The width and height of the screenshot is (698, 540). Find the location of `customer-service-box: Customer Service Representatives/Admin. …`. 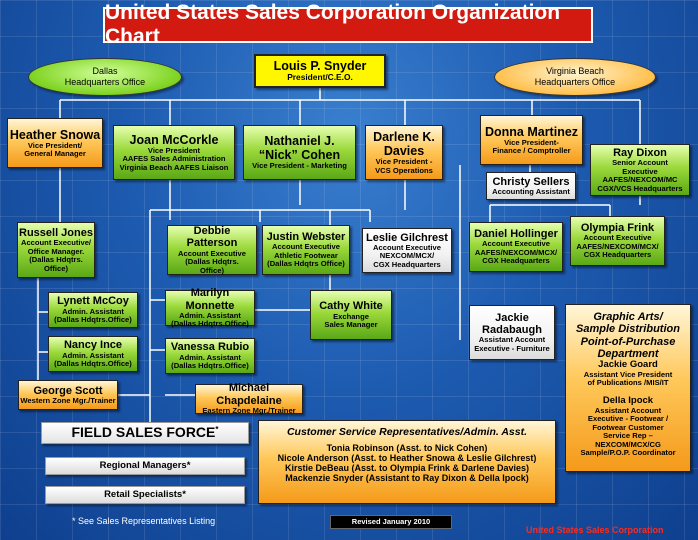

customer-service-box: Customer Service Representatives/Admin. … is located at coordinates (407, 462).